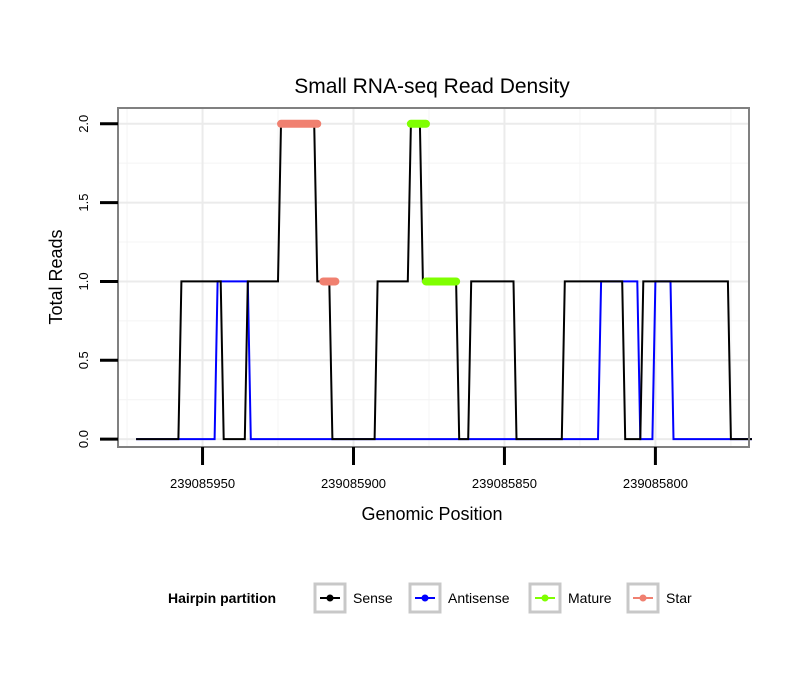  I want to click on x-tick-label: 239085950, so click(202, 483).